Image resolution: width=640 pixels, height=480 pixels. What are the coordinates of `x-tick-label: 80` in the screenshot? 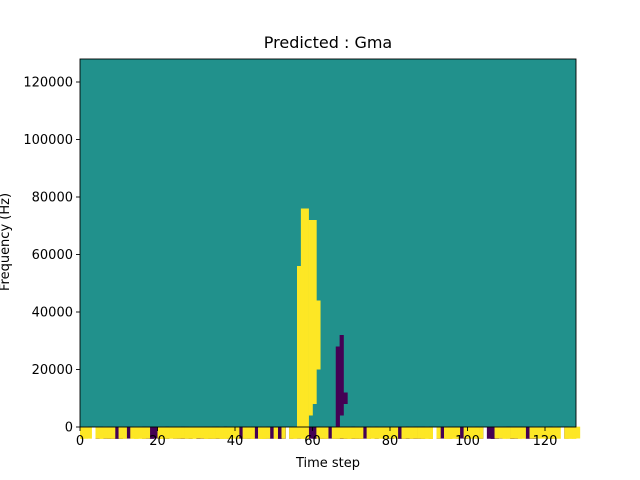 It's located at (390, 441).